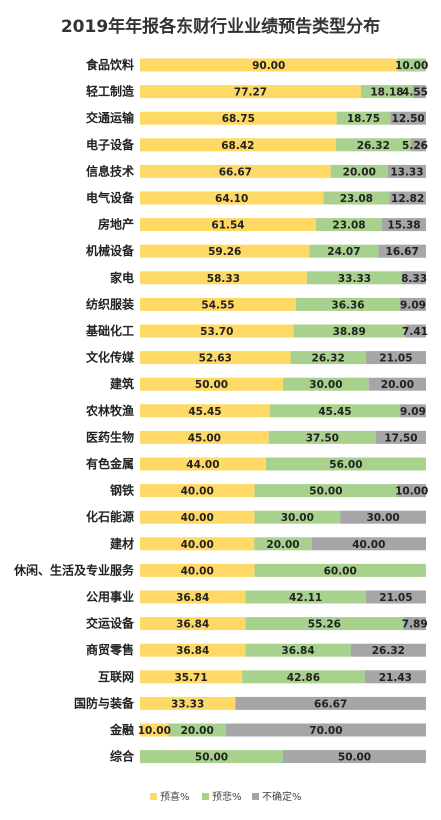 Image resolution: width=441 pixels, height=820 pixels. Describe the element at coordinates (363, 119) in the screenshot. I see `data-label: 18.75` at that location.